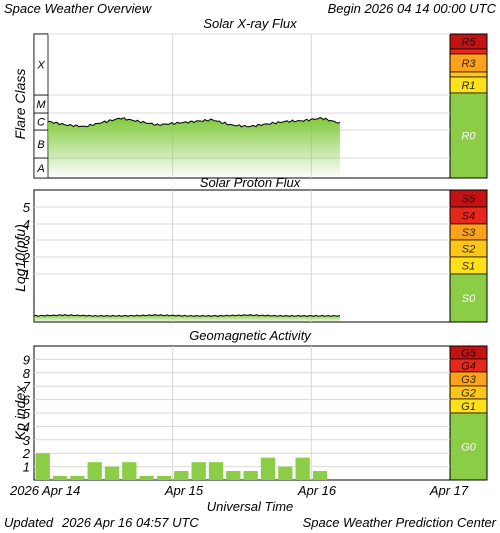 This screenshot has width=500, height=533. I want to click on kp-tick-5: 5, so click(27, 413).